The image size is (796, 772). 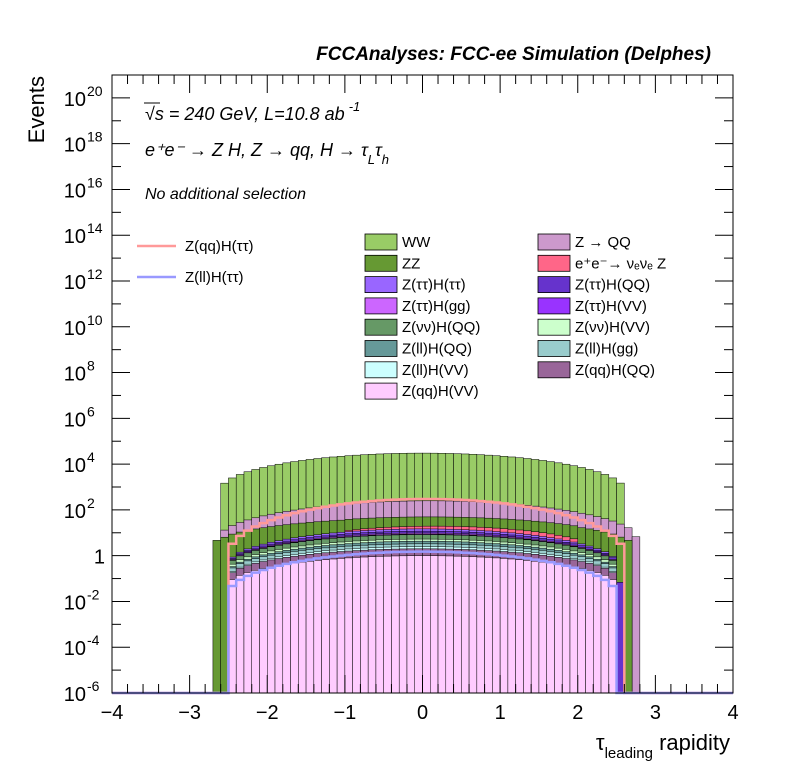 What do you see at coordinates (195, 262) in the screenshot?
I see `signal-legend: Z(qq)H(ττ) Z(ll)H(ττ)` at bounding box center [195, 262].